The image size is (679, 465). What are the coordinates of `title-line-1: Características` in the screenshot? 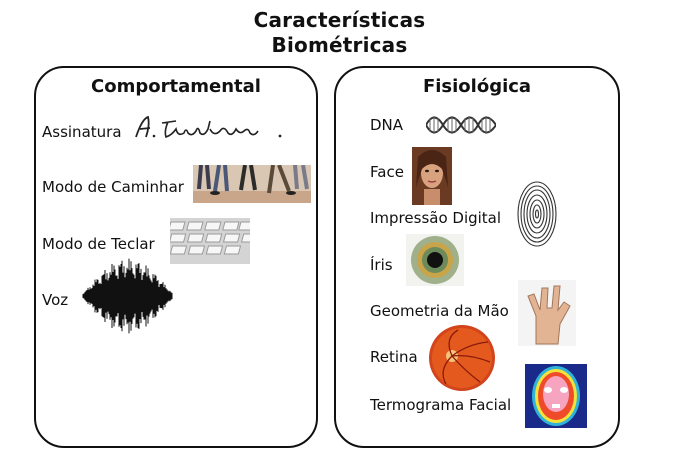 It's located at (339, 20).